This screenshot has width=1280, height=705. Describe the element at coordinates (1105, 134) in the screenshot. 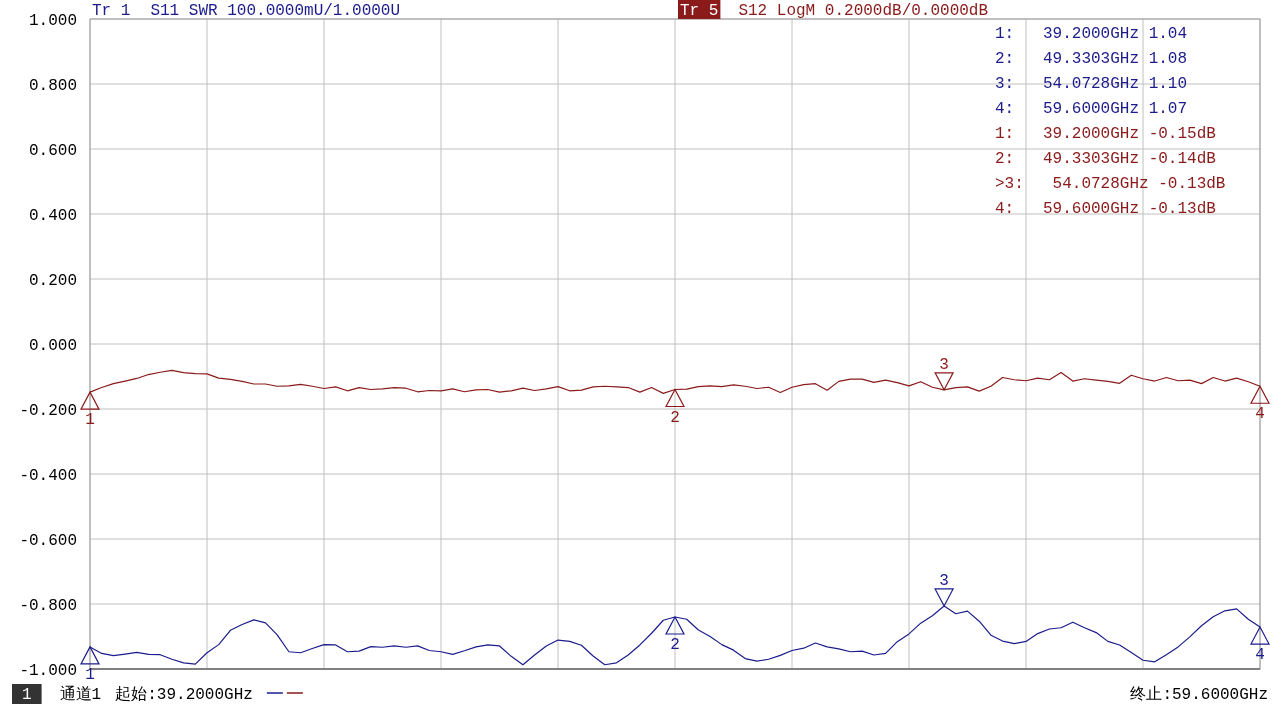

I see `annotation: 1: 39.2000GHz -0.15dB` at that location.